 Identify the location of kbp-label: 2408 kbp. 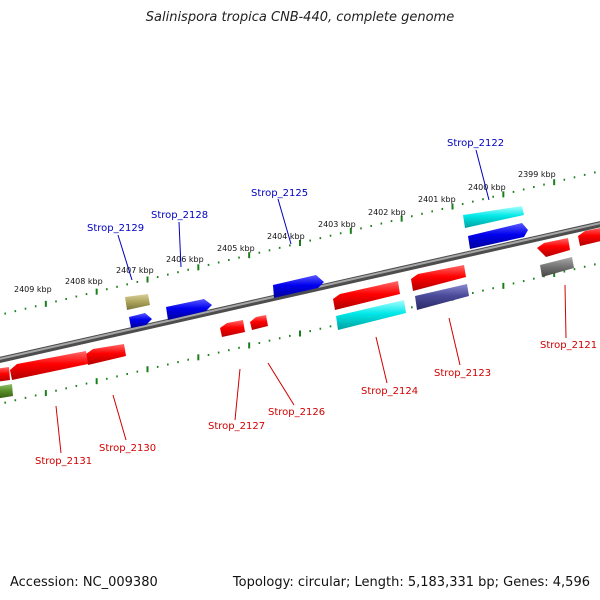
(84, 281).